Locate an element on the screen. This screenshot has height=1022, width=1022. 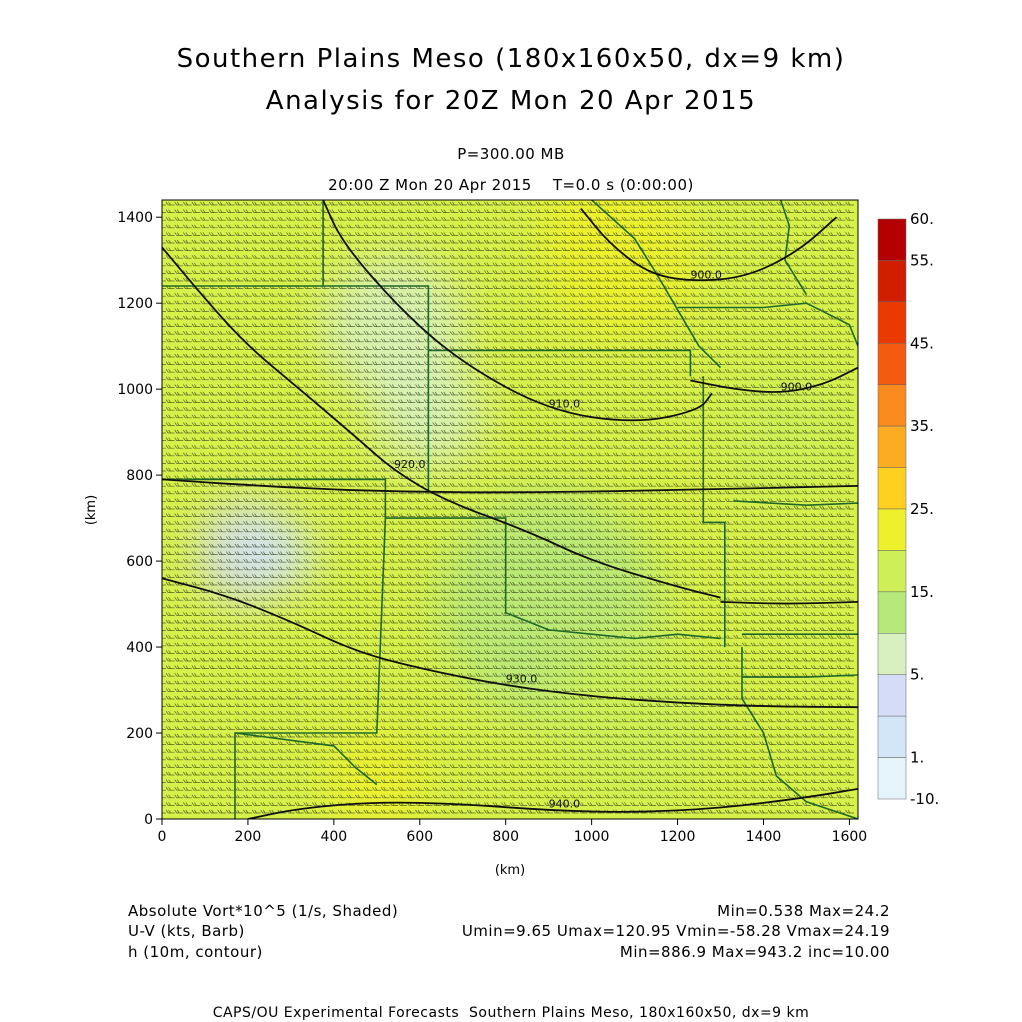
x-tick-label: 400 is located at coordinates (333, 837).